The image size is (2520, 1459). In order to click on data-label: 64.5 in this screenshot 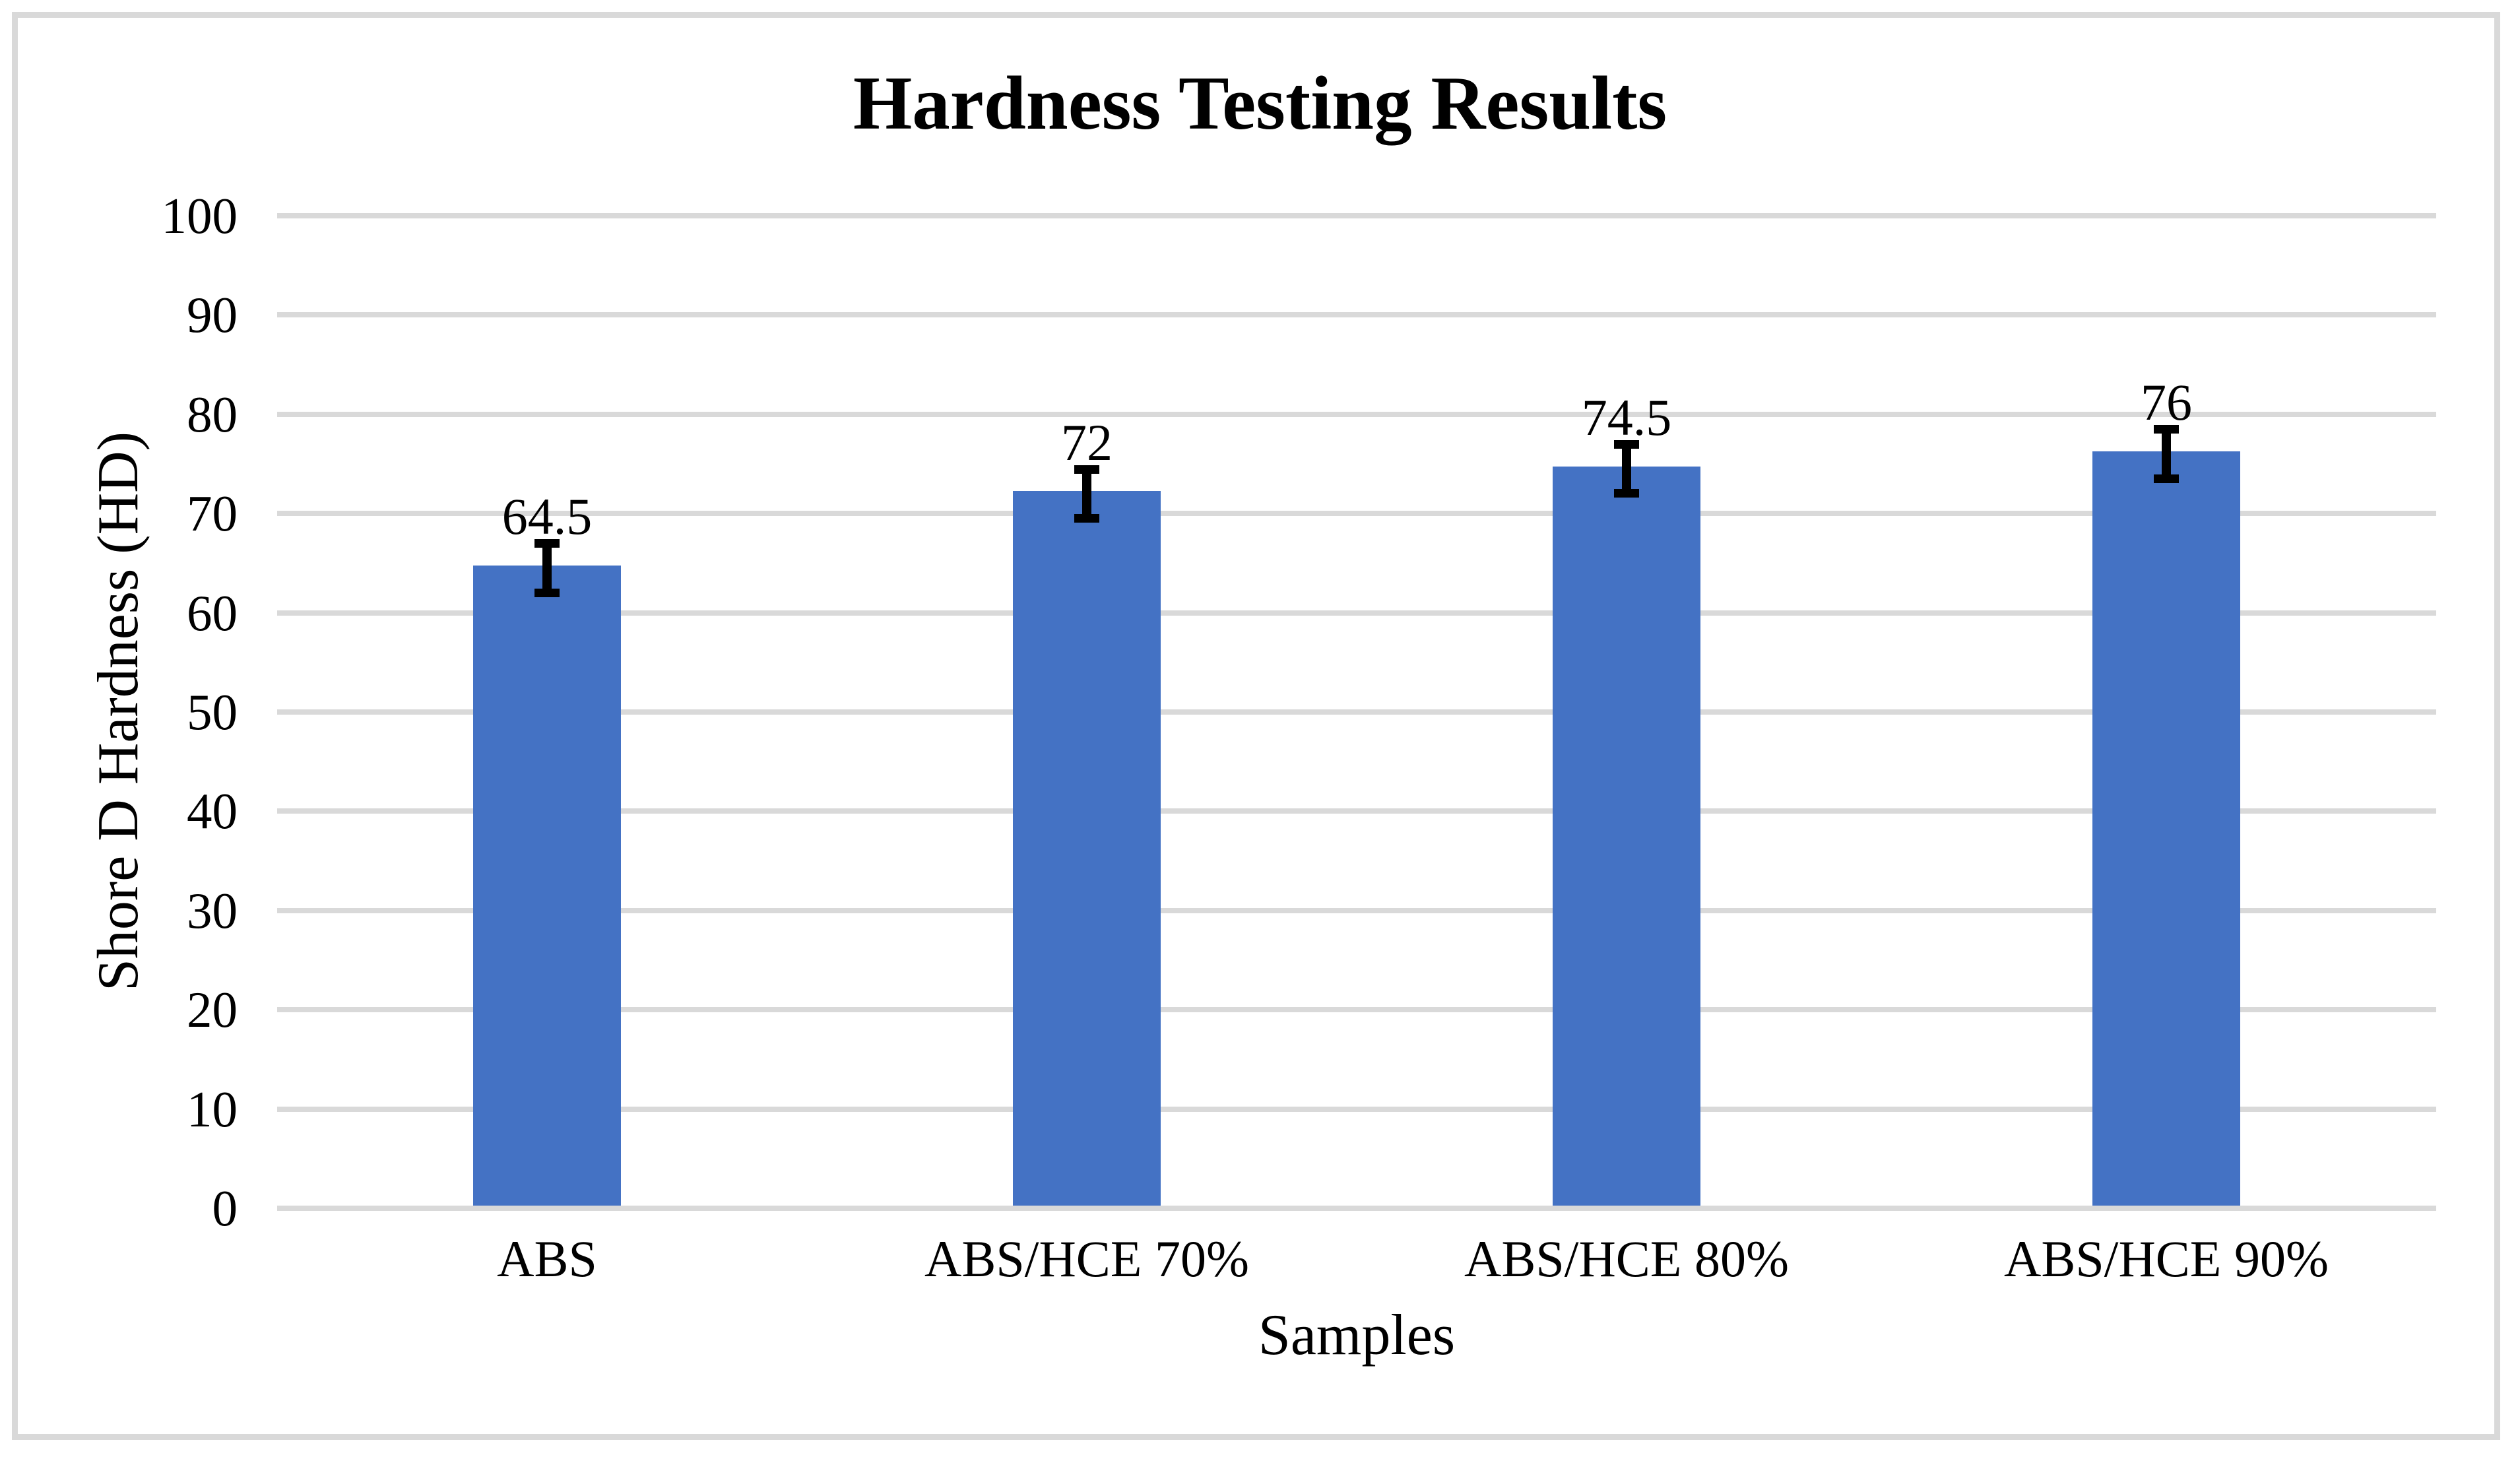, I will do `click(547, 517)`.